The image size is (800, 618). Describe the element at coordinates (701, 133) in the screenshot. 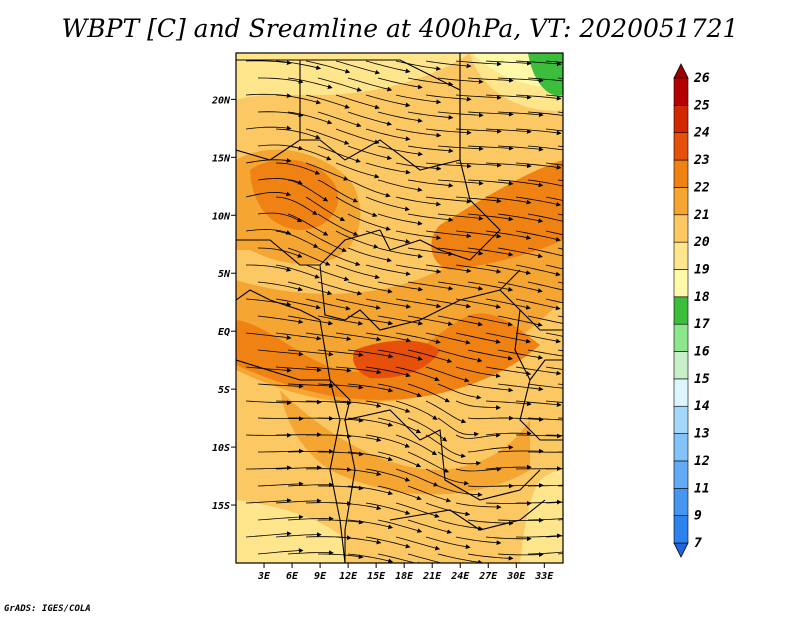

I see `colorbar-label: 24` at that location.